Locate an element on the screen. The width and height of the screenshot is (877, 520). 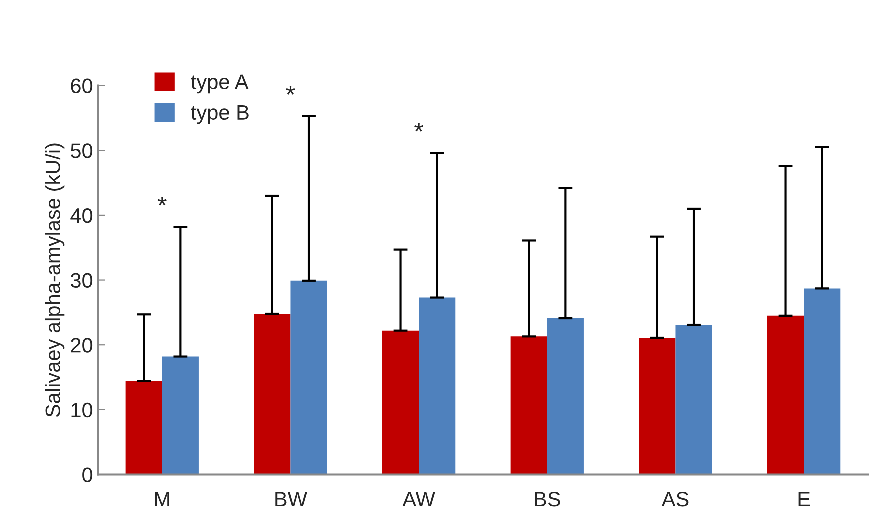
y-tick-label: 40 is located at coordinates (81, 216).